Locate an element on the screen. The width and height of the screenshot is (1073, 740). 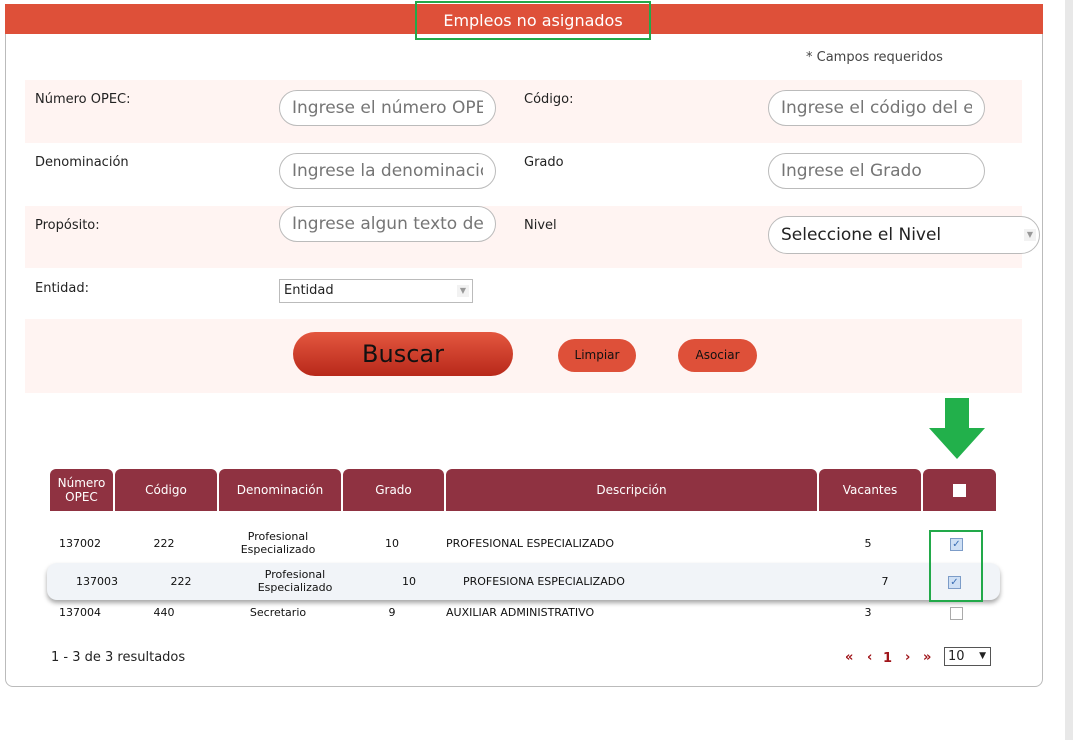
numero-opec-label: Número OPEC: is located at coordinates (83, 99).